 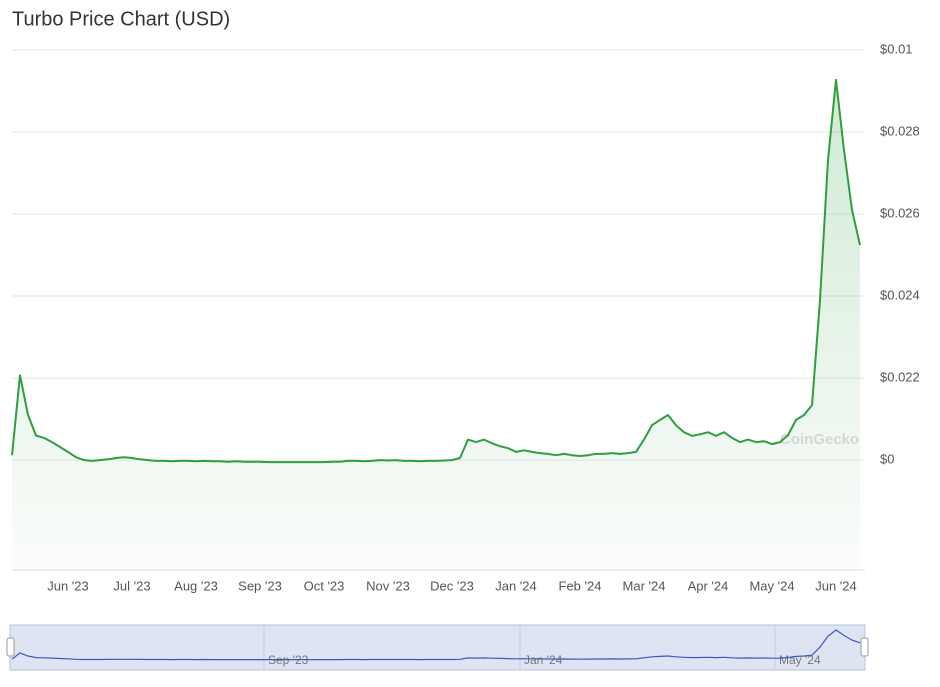 What do you see at coordinates (543, 660) in the screenshot?
I see `navigator-label: Jan '24` at bounding box center [543, 660].